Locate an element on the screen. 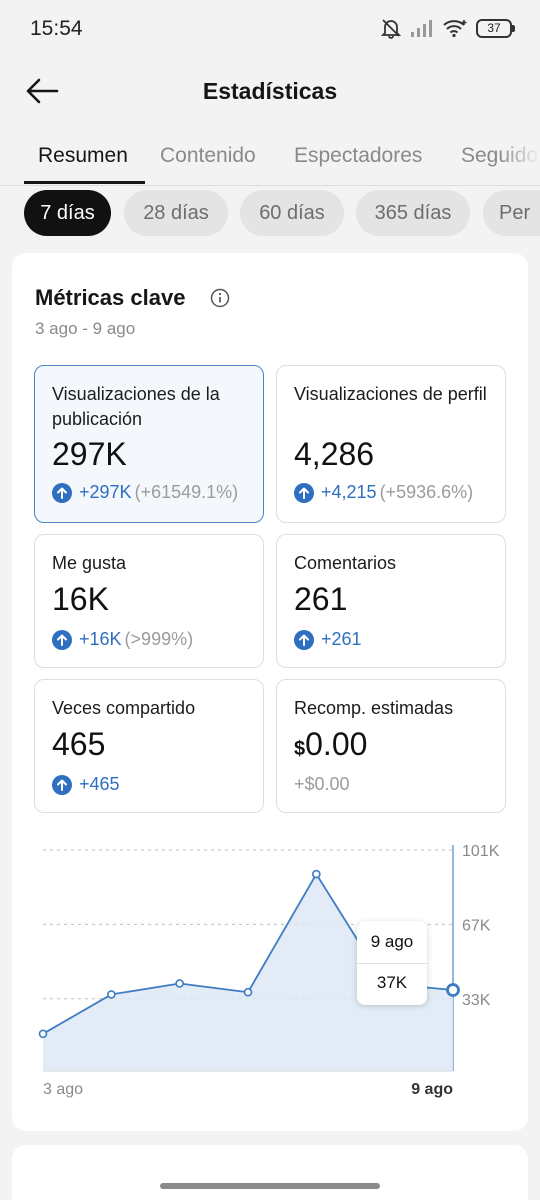 Image resolution: width=540 pixels, height=1200 pixels. y-tick-label: 101K is located at coordinates (481, 851).